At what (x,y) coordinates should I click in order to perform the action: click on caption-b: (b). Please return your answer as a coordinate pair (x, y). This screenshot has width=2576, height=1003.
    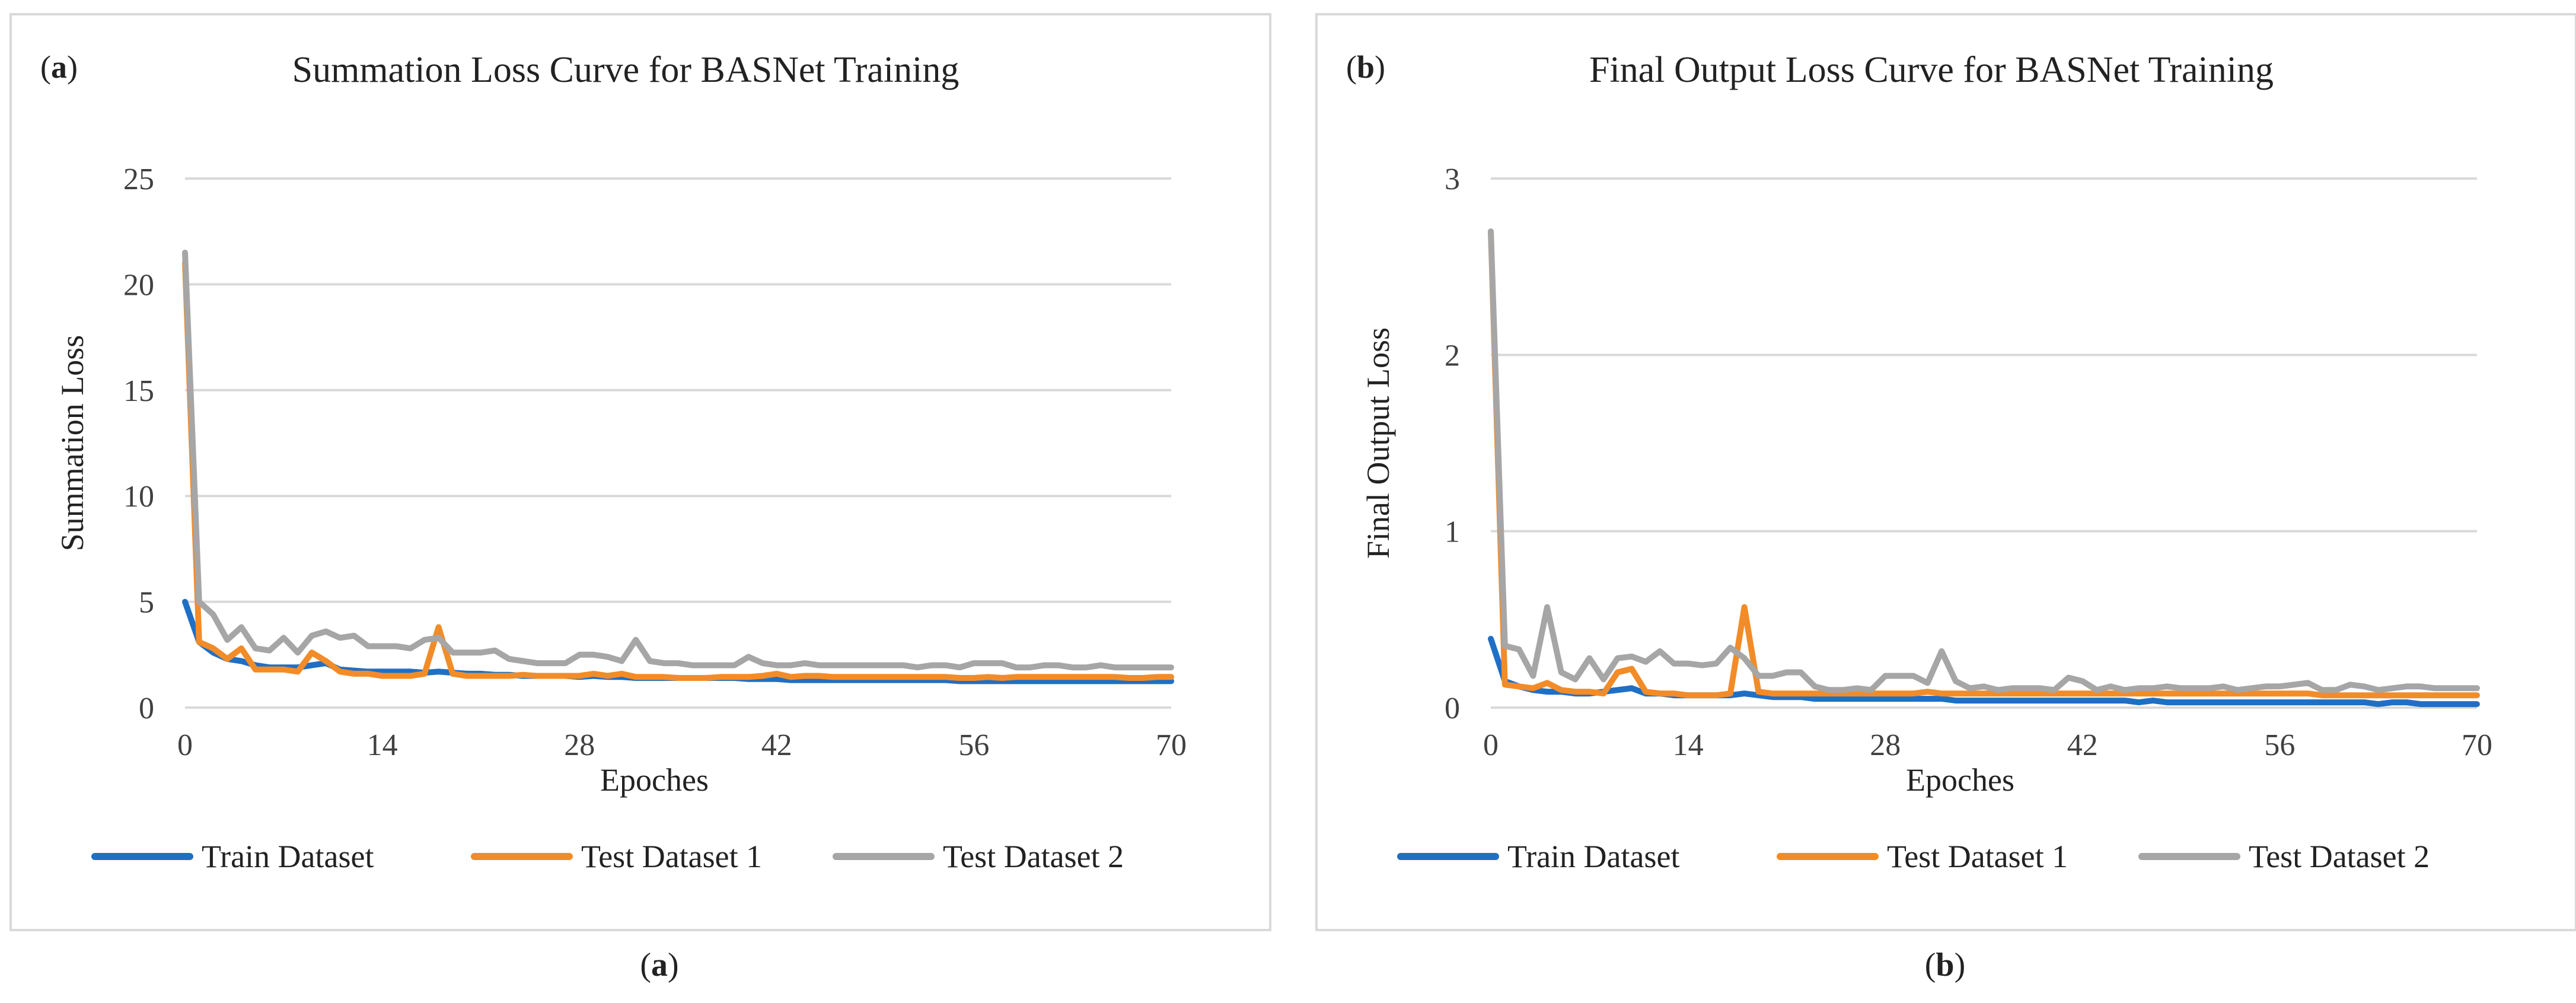
    Looking at the image, I should click on (1945, 965).